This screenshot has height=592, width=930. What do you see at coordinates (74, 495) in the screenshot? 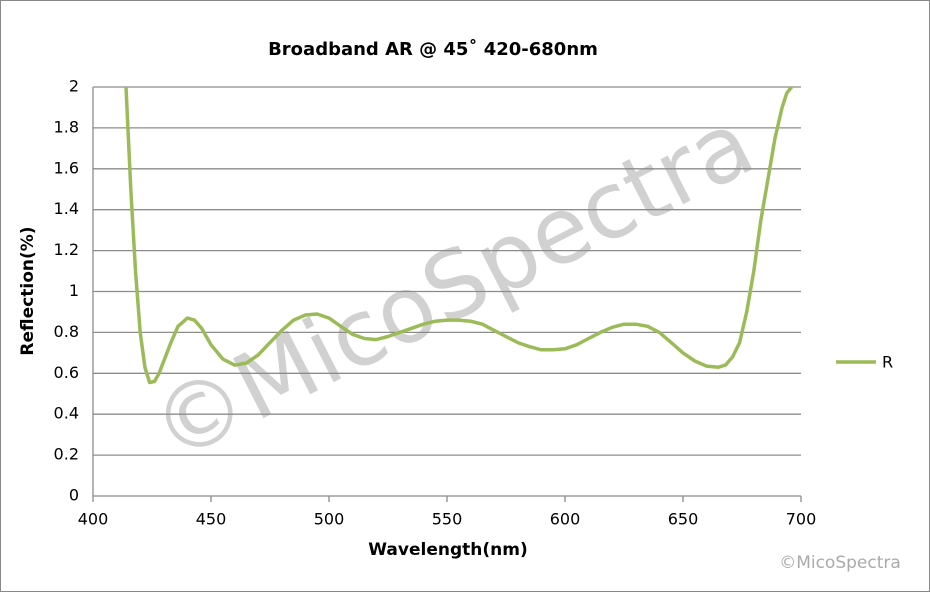
I see `y-tick-label: 0` at bounding box center [74, 495].